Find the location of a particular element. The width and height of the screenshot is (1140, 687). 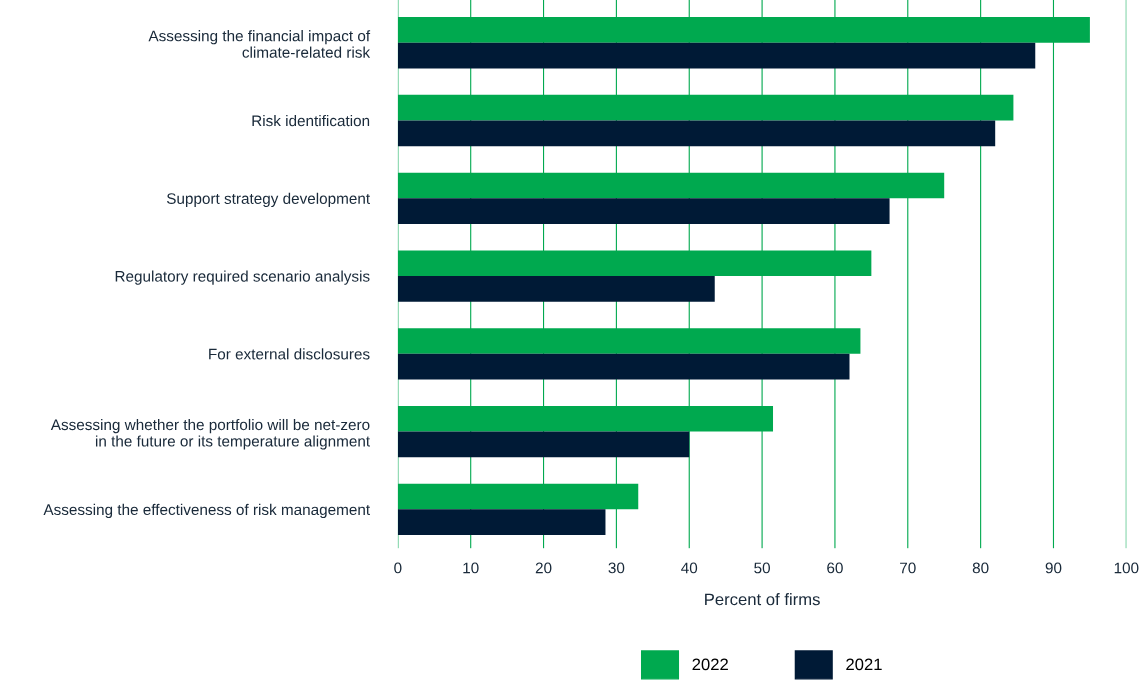

y-tick-label: Risk identification is located at coordinates (311, 121).